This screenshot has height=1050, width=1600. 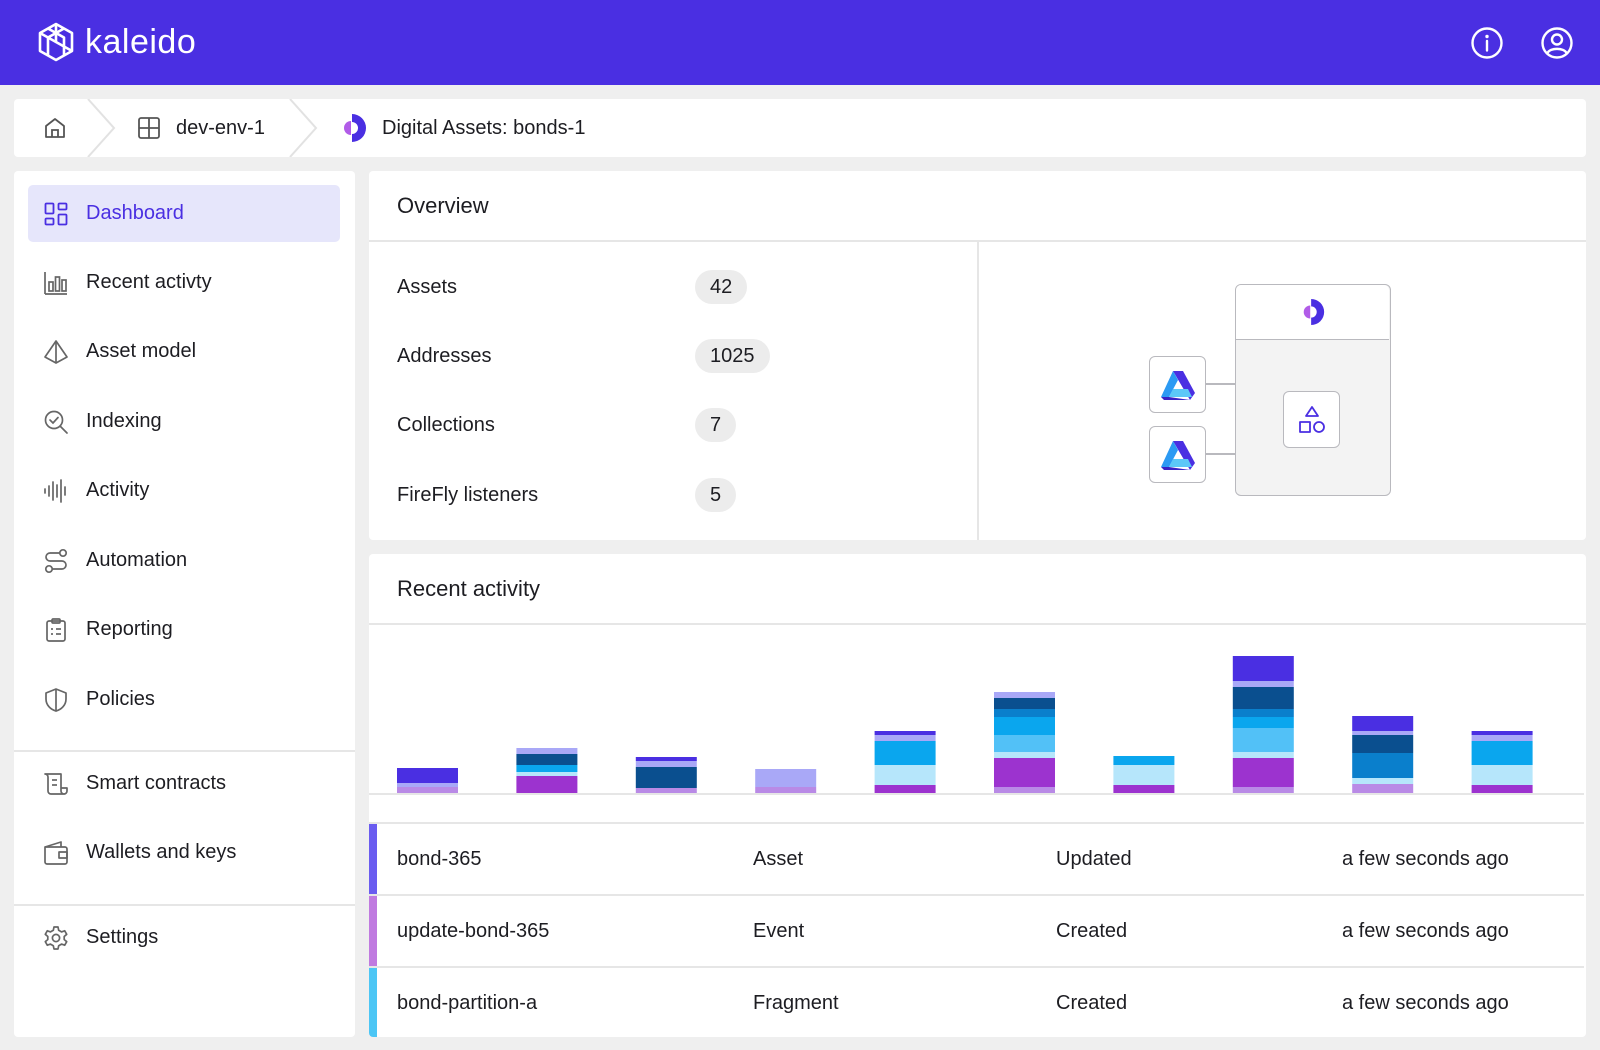 I want to click on row-time: a few seconds ago, so click(x=1425, y=930).